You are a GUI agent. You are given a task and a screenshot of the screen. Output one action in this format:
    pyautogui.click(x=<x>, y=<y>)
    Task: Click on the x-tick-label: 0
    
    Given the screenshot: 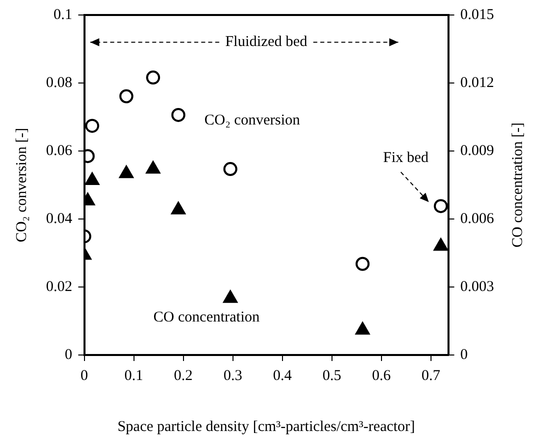 What is the action you would take?
    pyautogui.click(x=84, y=376)
    